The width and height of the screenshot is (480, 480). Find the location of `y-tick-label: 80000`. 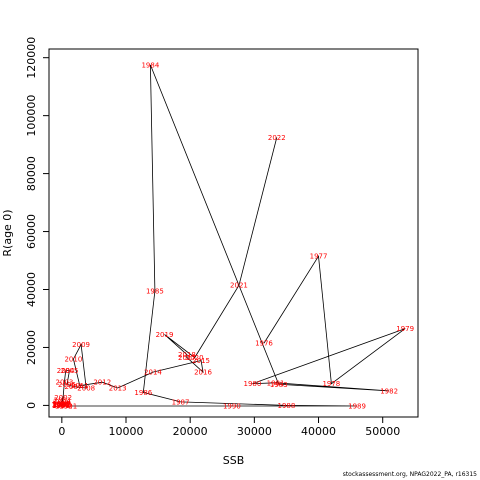

y-tick-label: 80000 is located at coordinates (31, 173).